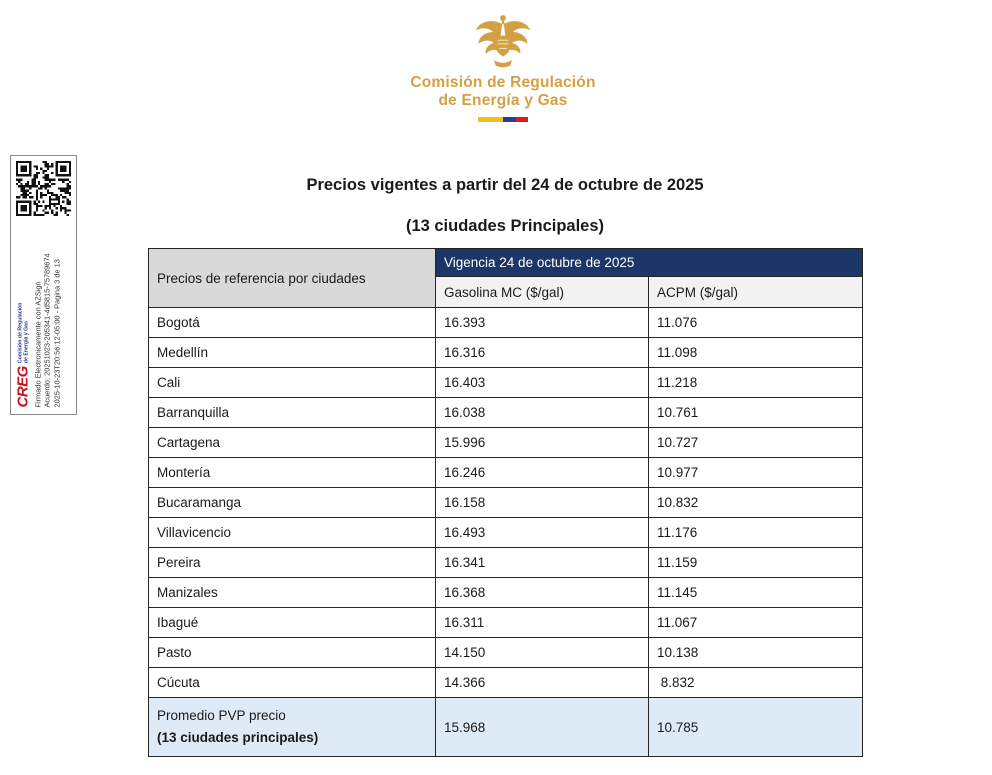  What do you see at coordinates (542, 622) in the screenshot?
I see `gasolina-cell: 16.311` at bounding box center [542, 622].